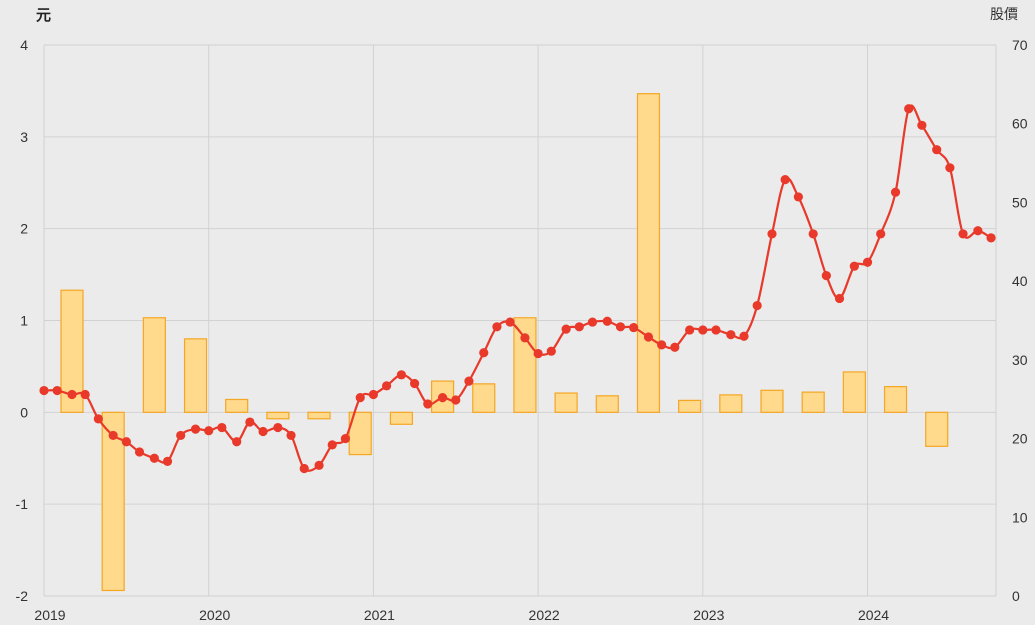 Image resolution: width=1035 pixels, height=625 pixels. Describe the element at coordinates (49, 615) in the screenshot. I see `x-tick-label: 2019` at that location.